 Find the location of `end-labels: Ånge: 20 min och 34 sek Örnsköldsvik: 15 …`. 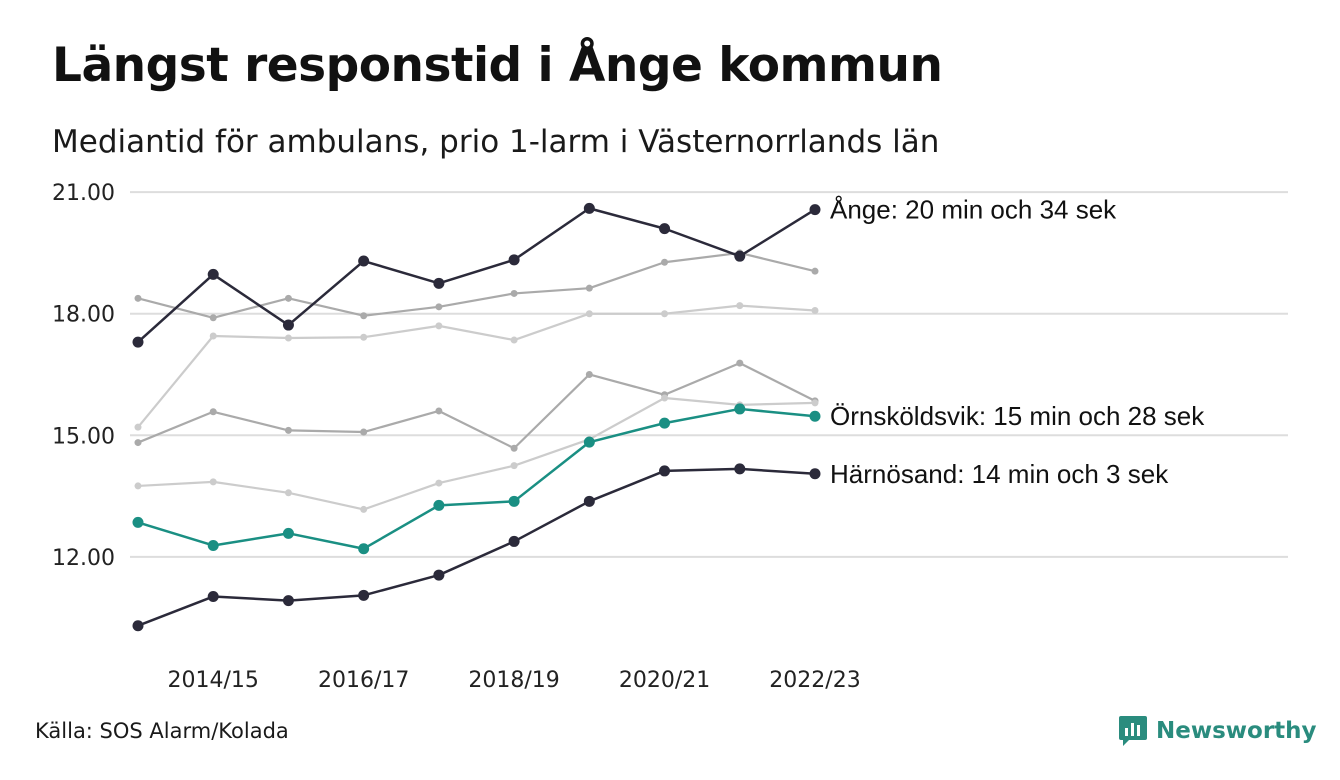

end-labels: Ånge: 20 min och 34 sek Örnsköldsvik: 15 … is located at coordinates (1017, 342).